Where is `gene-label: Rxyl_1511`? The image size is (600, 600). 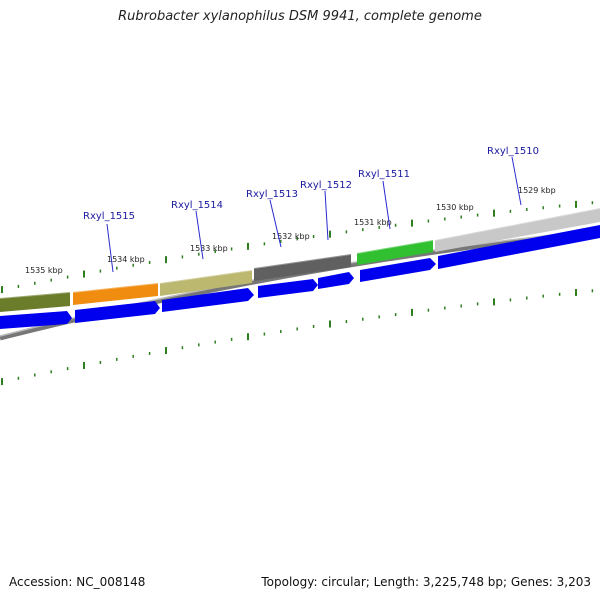 gene-label: Rxyl_1511 is located at coordinates (384, 174).